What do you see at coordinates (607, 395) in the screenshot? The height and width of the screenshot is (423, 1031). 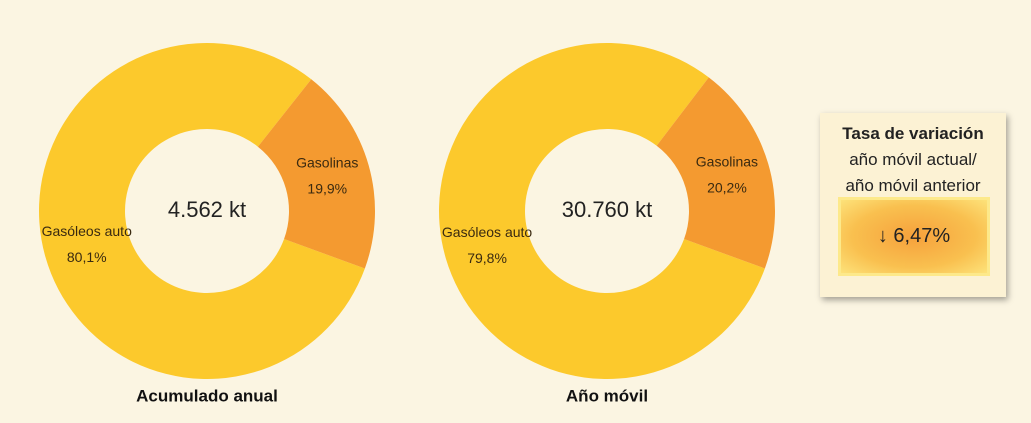 I see `chart-title: Año móvil` at bounding box center [607, 395].